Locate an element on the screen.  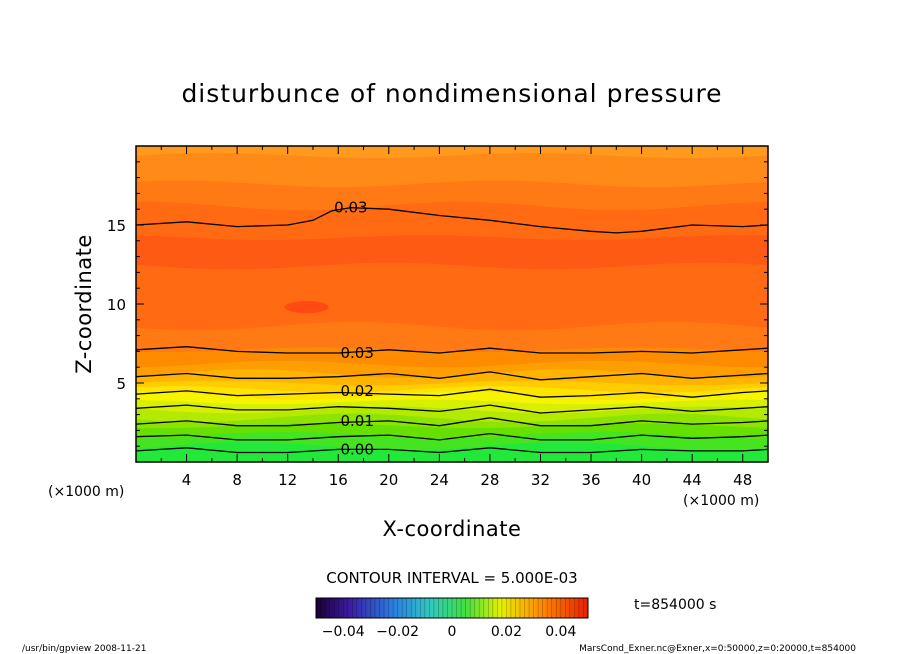
x-tick-label: 40 is located at coordinates (641, 480).